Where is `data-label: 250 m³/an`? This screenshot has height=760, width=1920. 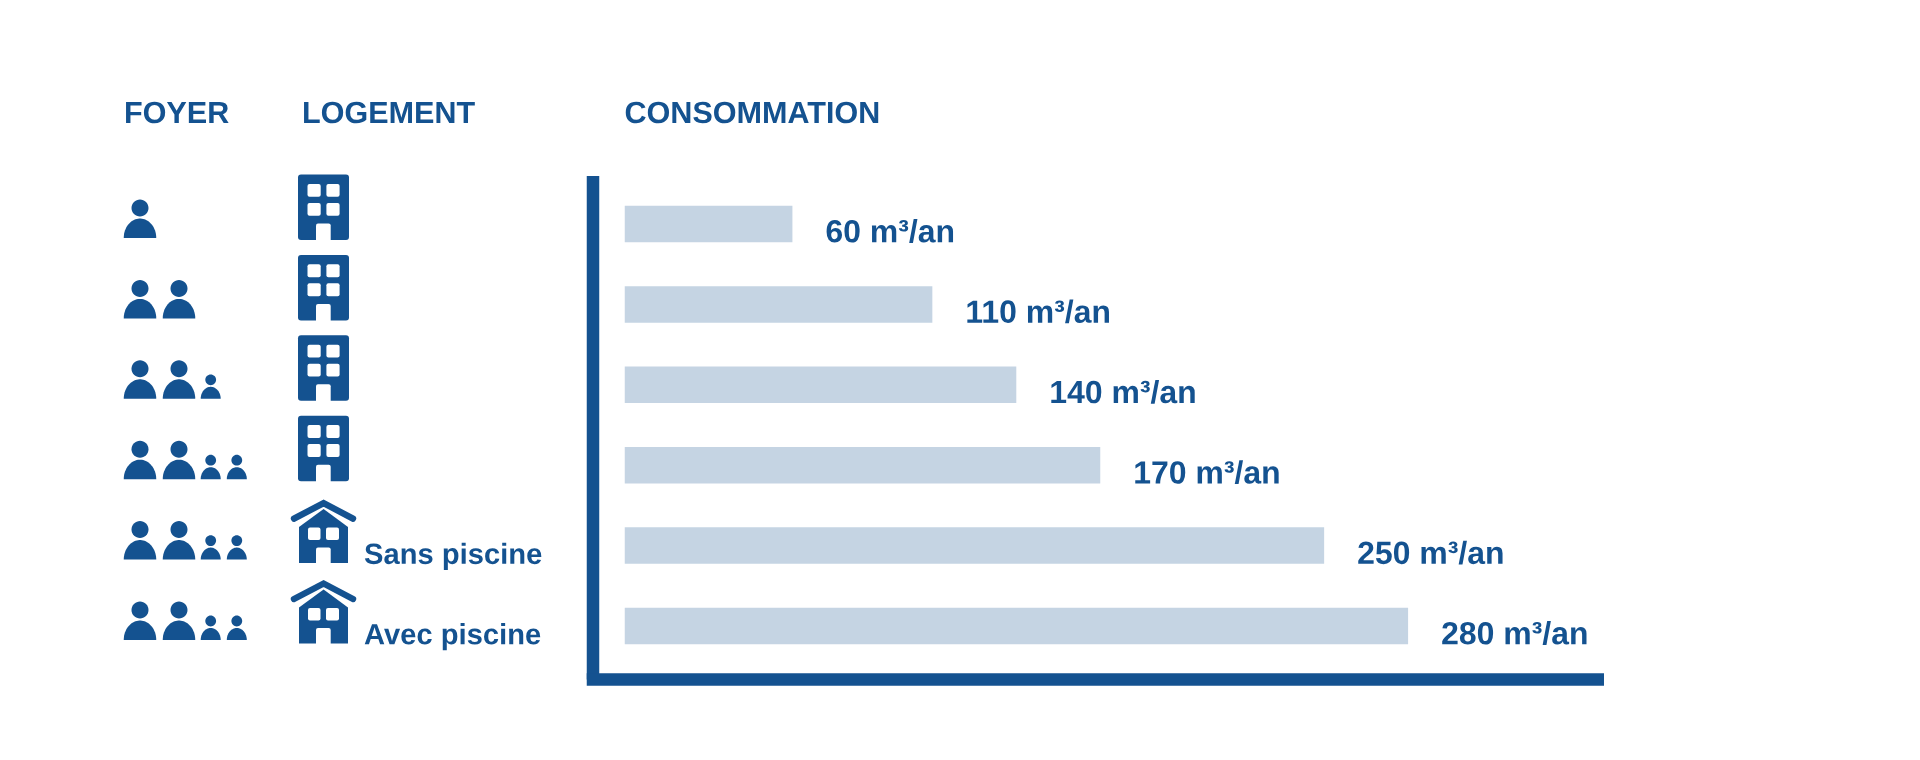 data-label: 250 m³/an is located at coordinates (1430, 552).